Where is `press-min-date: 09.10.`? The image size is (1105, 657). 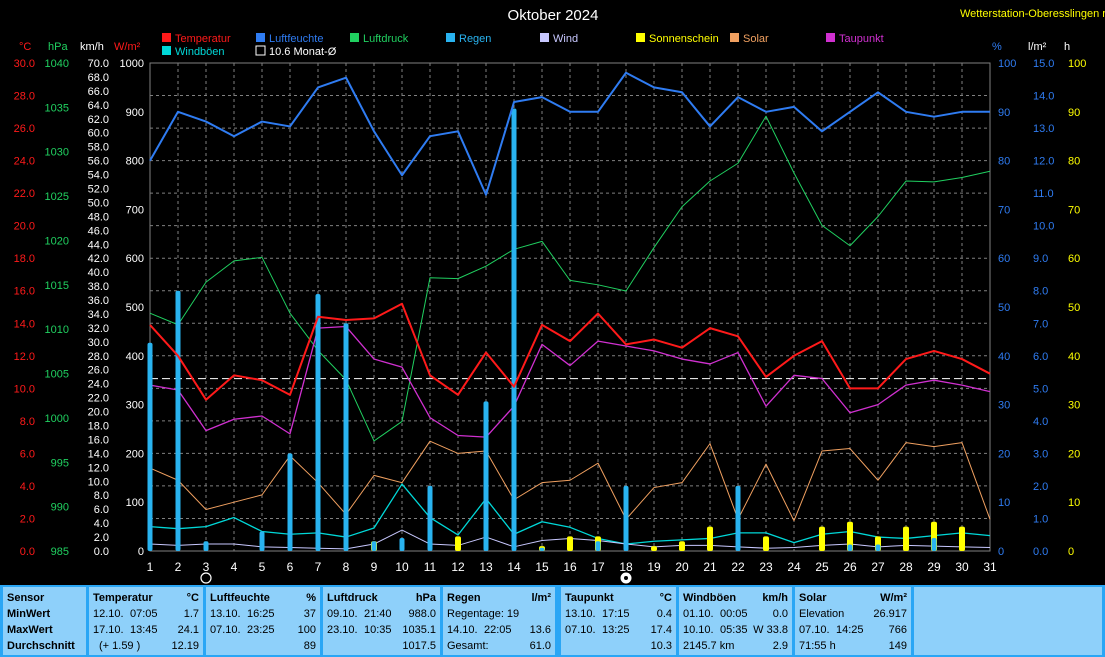
press-min-date: 09.10. is located at coordinates (342, 614).